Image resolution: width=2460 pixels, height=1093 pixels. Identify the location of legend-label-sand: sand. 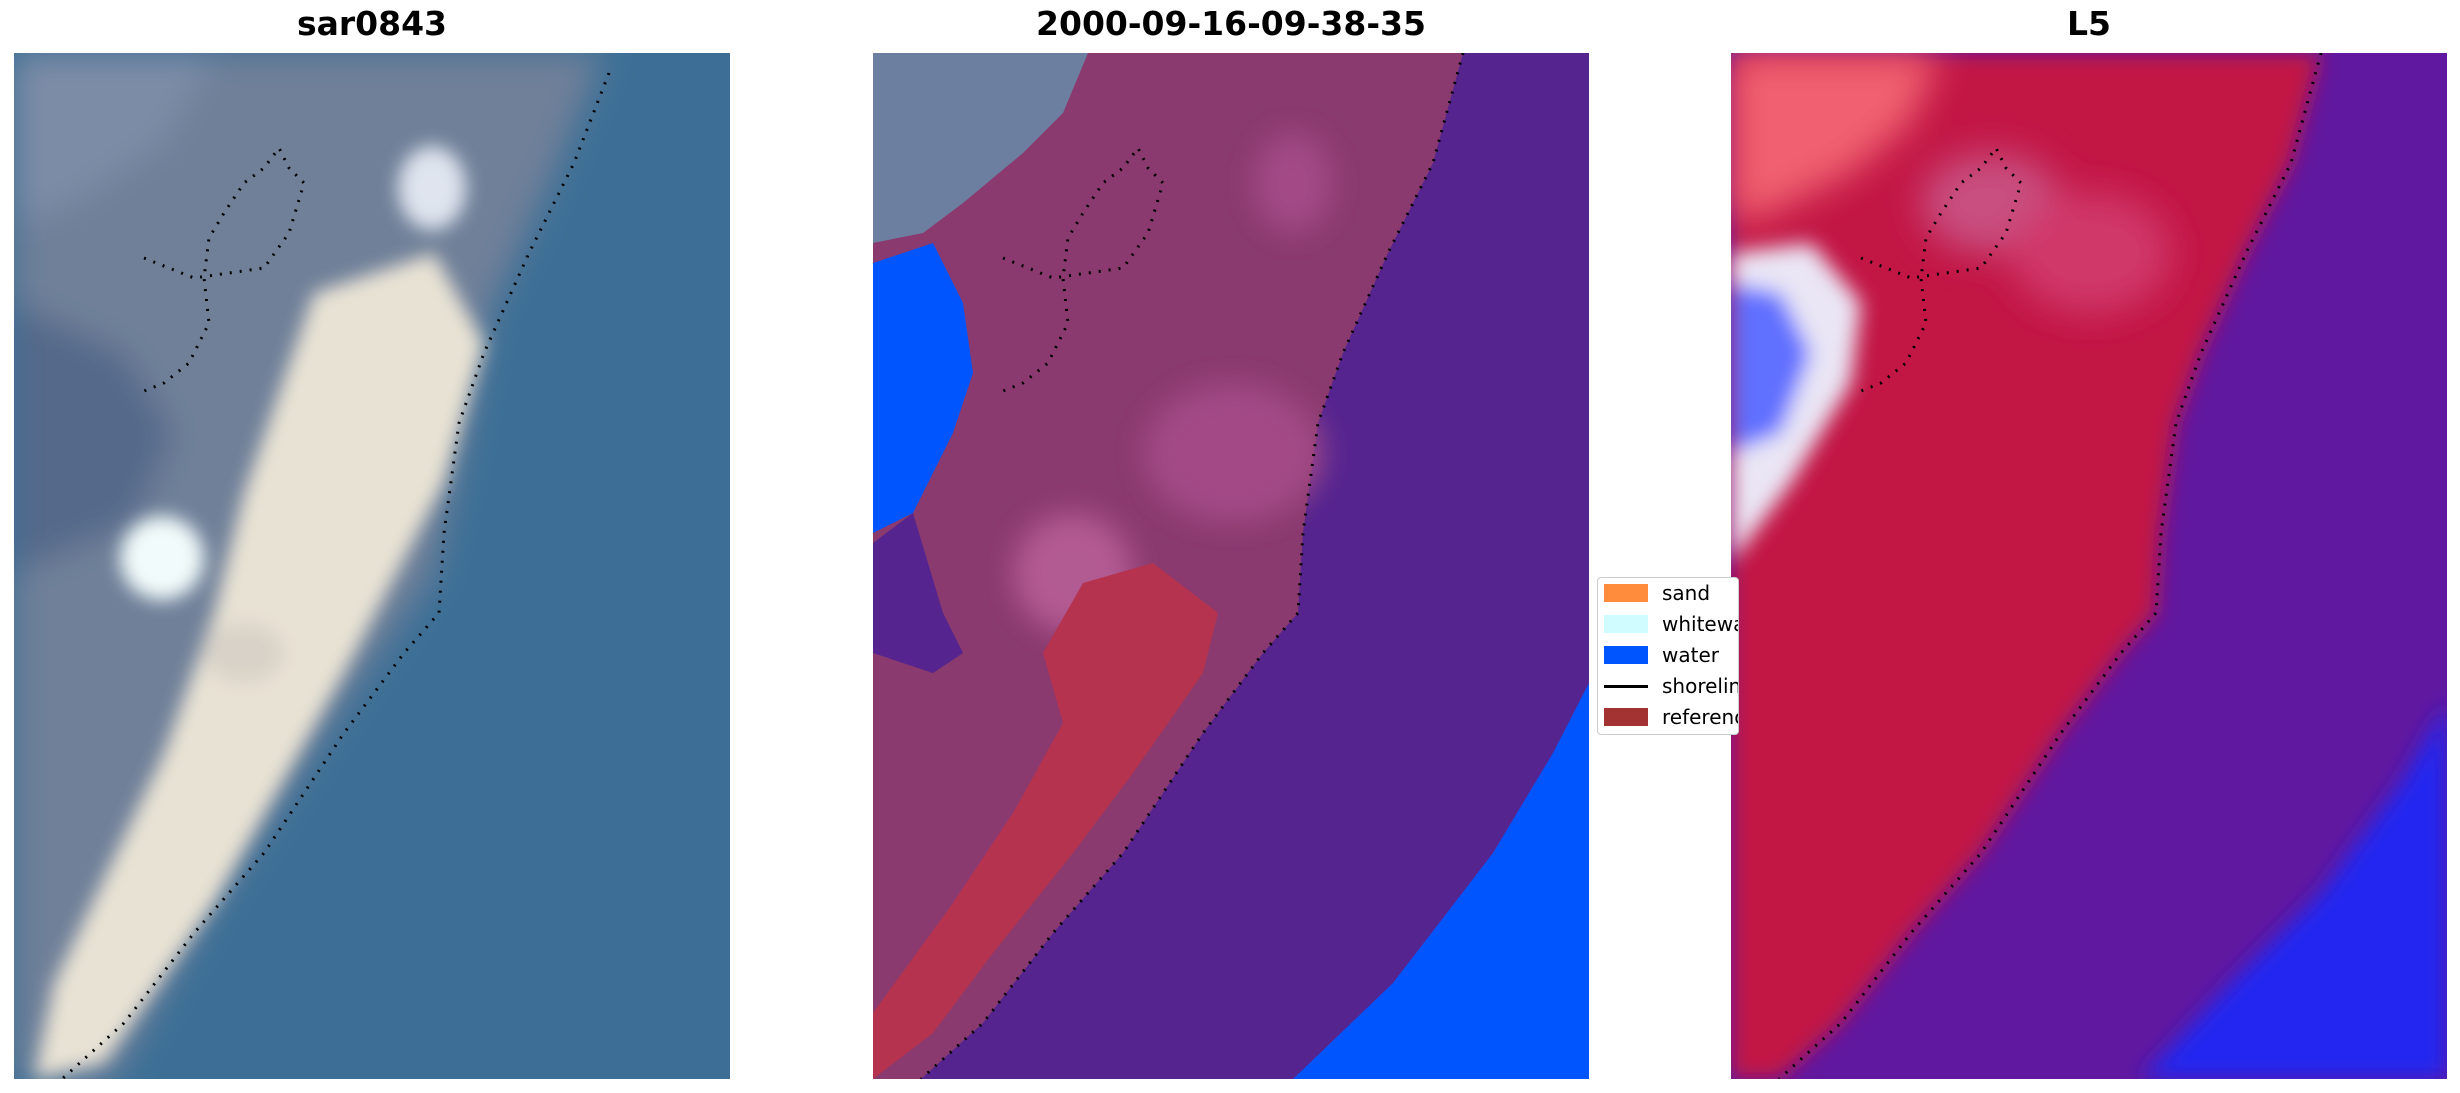
(1686, 593).